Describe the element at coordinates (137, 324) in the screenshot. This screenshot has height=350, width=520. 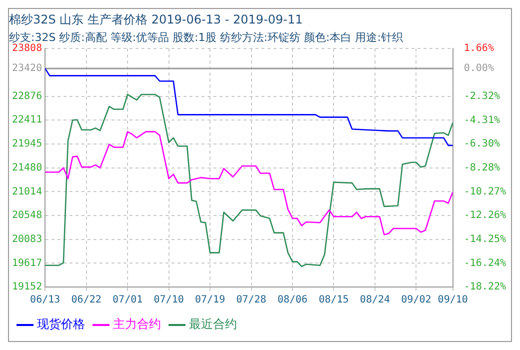
I see `legend-label: 主力合约` at that location.